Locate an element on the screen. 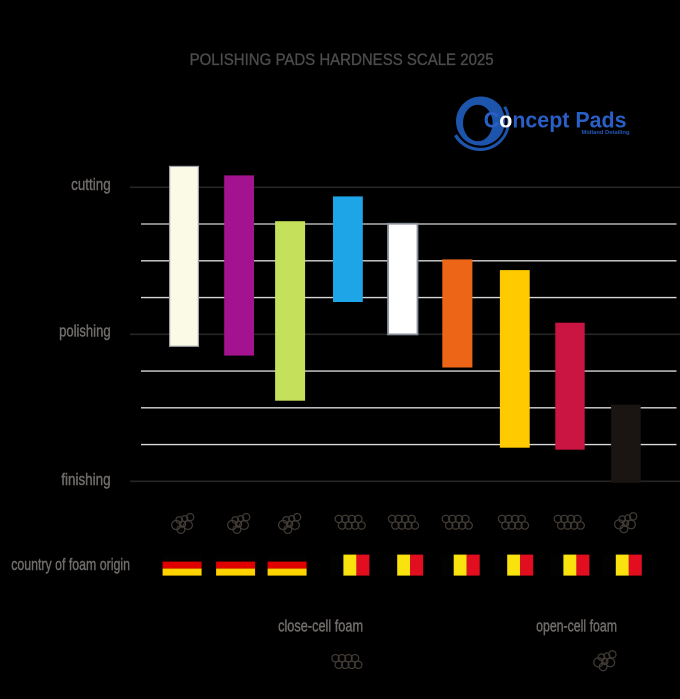  svg-text: close-cell foam is located at coordinates (320, 627).